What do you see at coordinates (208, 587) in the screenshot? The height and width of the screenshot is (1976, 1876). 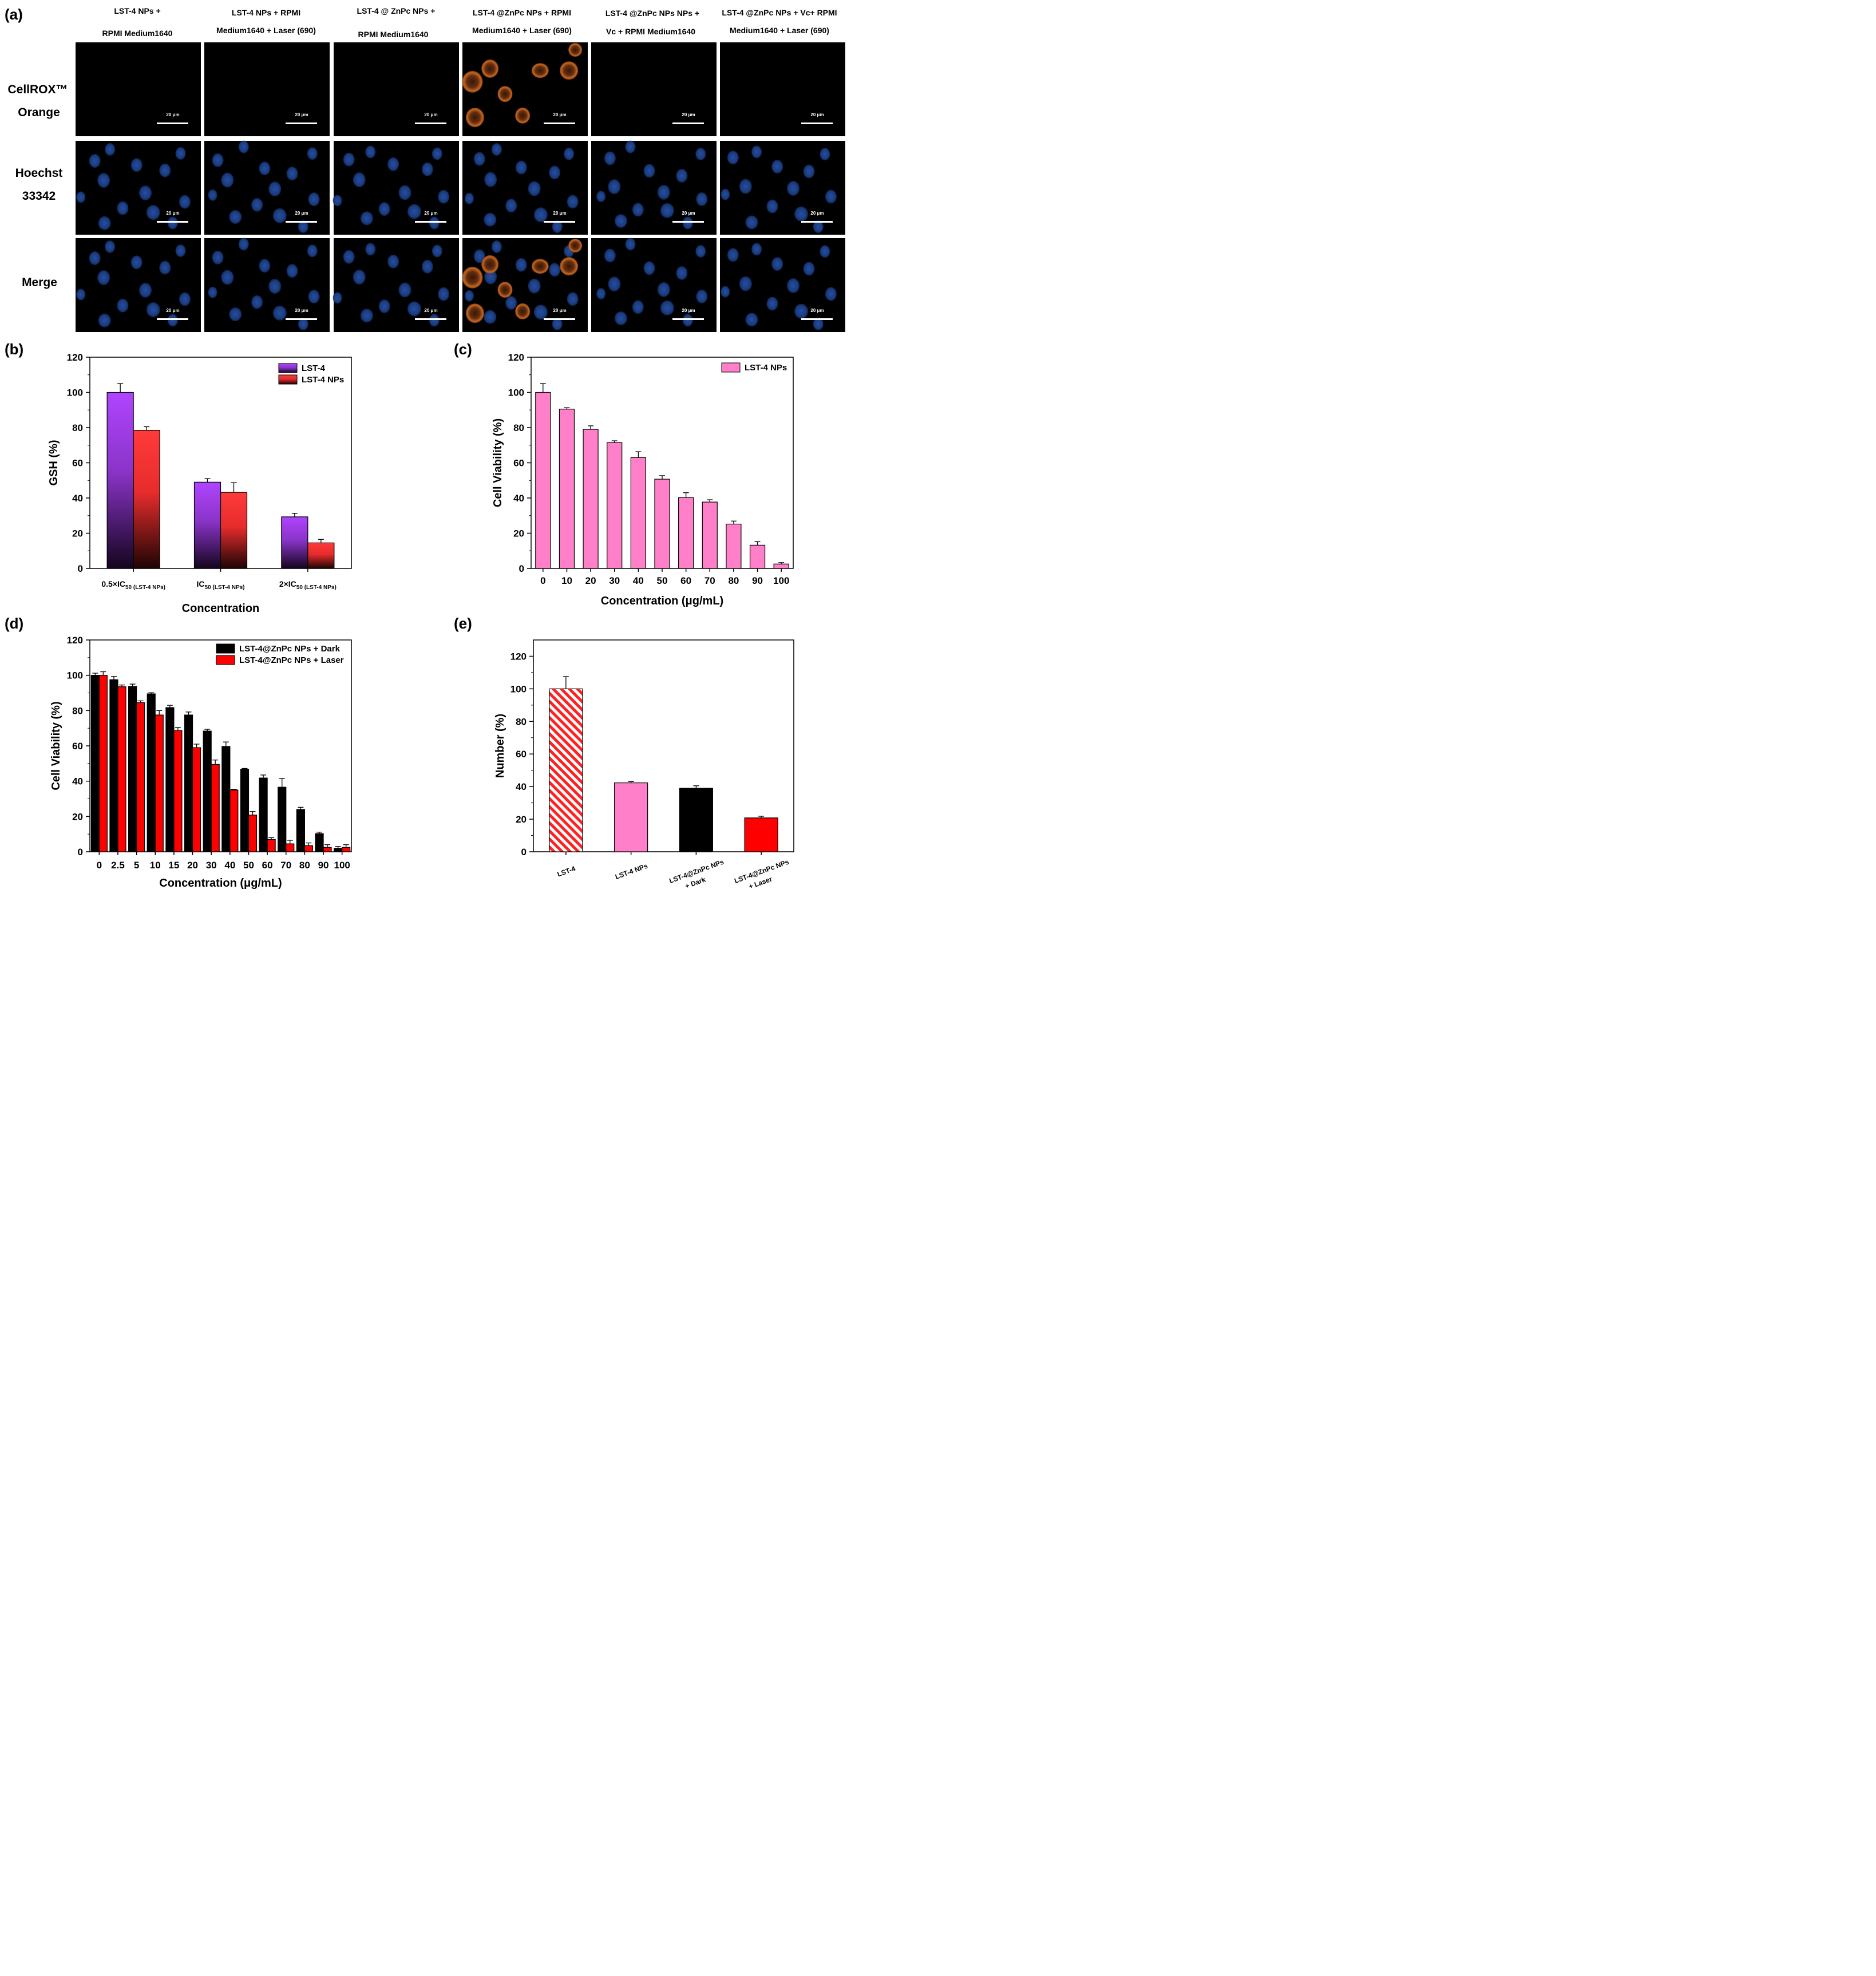 I see `x-tick-label-subscript: 50` at bounding box center [208, 587].